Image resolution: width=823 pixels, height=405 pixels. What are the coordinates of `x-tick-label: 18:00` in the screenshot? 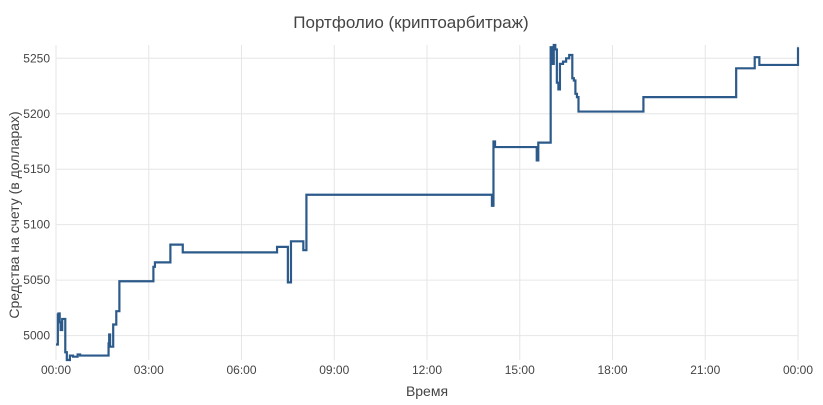 It's located at (612, 370).